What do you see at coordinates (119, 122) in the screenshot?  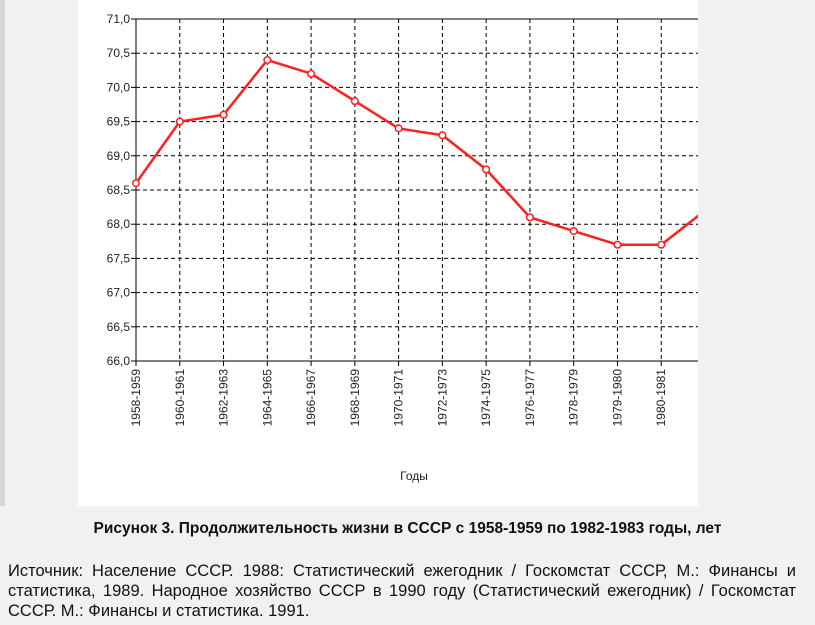 I see `y-tick-label: 69,5` at bounding box center [119, 122].